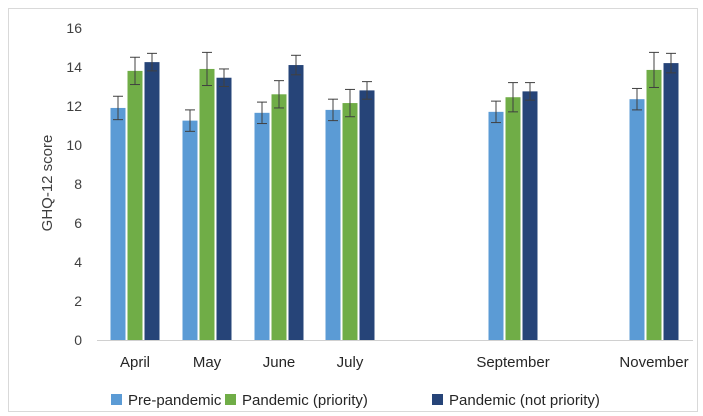 The width and height of the screenshot is (703, 416). I want to click on legend-label: Pandemic (priority), so click(305, 400).